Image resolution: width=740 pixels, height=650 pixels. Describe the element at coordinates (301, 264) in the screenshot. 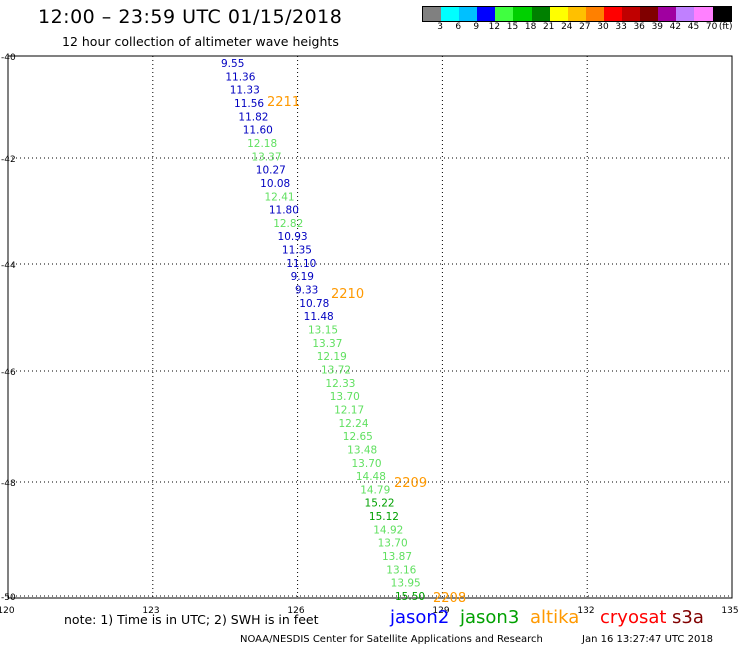

I see `wave-height-value: 11.10` at that location.